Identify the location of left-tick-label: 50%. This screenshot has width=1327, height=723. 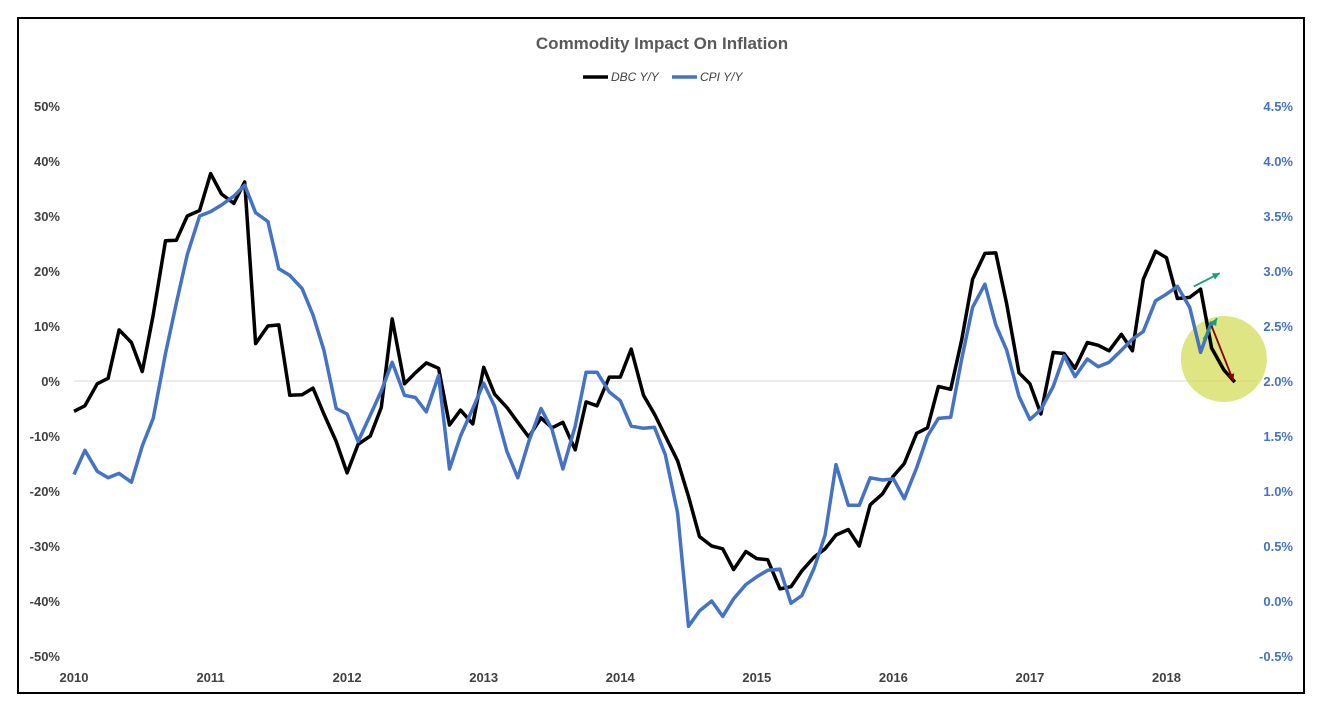
(47, 106).